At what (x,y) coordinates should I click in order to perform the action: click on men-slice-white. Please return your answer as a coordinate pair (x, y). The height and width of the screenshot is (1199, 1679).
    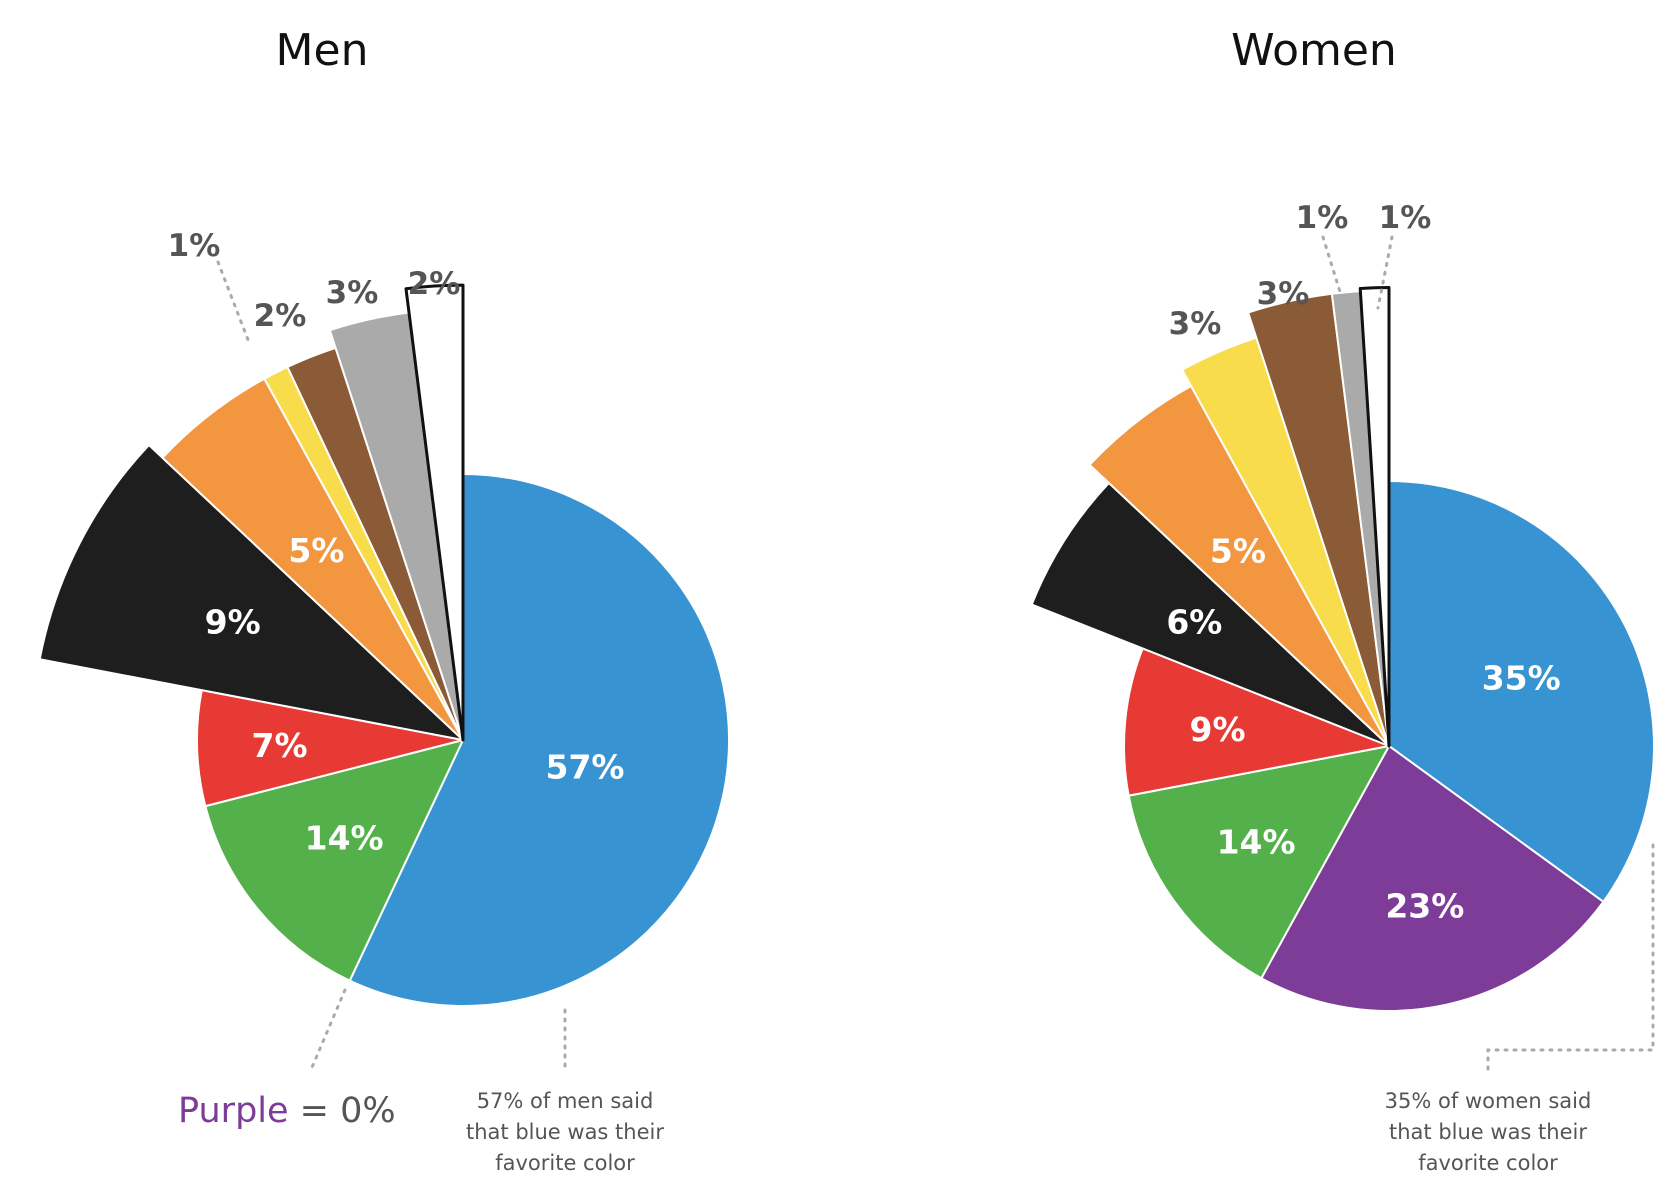
    Looking at the image, I should click on (434, 512).